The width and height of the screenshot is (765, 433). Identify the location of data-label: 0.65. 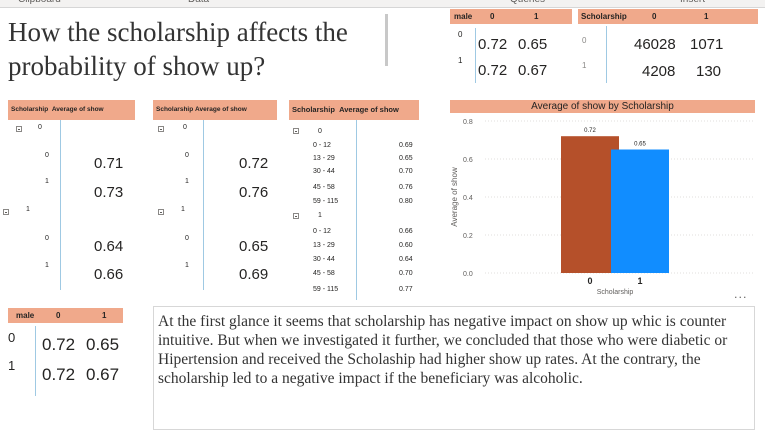
(640, 145).